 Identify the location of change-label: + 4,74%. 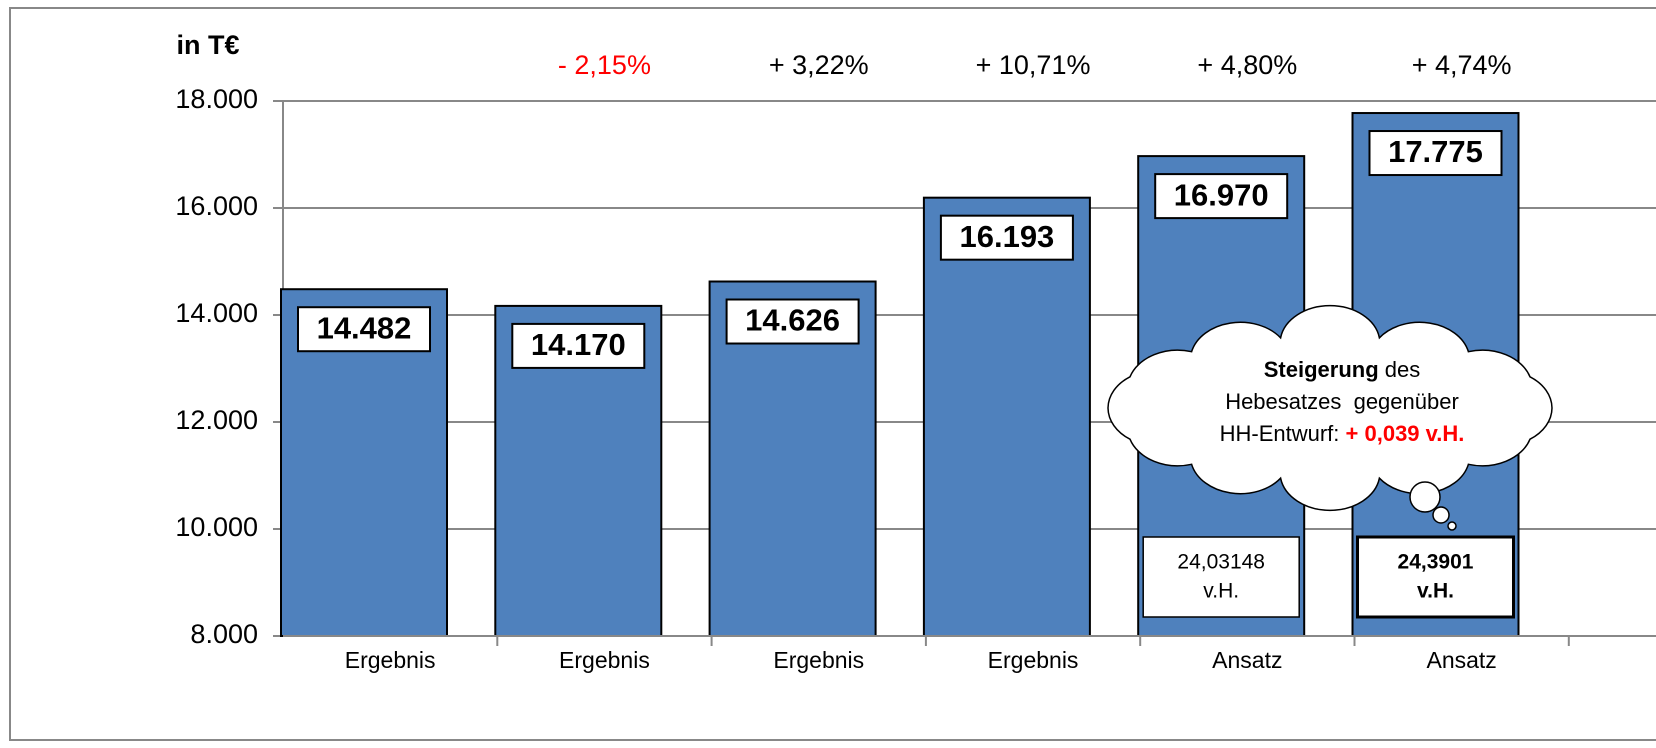
(1462, 65).